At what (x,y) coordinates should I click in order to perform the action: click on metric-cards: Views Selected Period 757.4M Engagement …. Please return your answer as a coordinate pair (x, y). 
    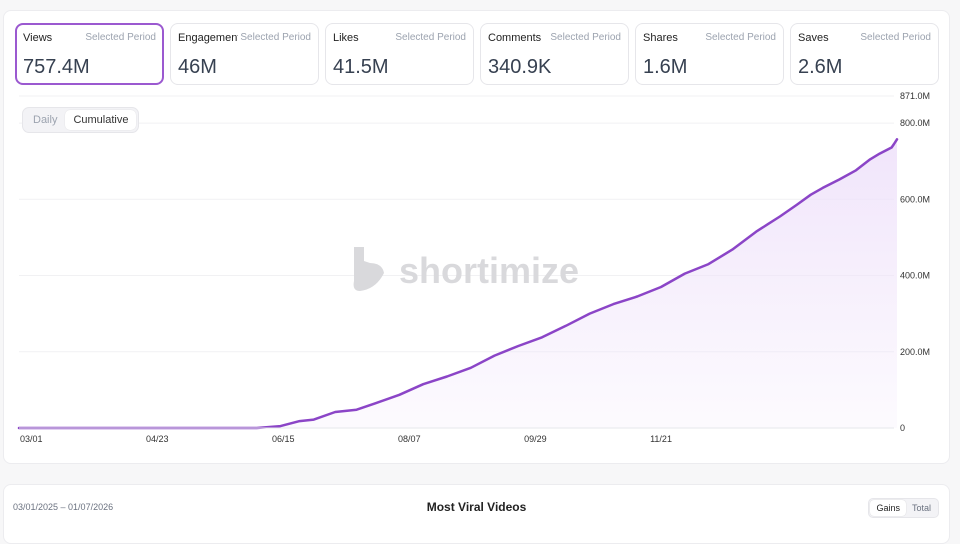
    Looking at the image, I should click on (480, 54).